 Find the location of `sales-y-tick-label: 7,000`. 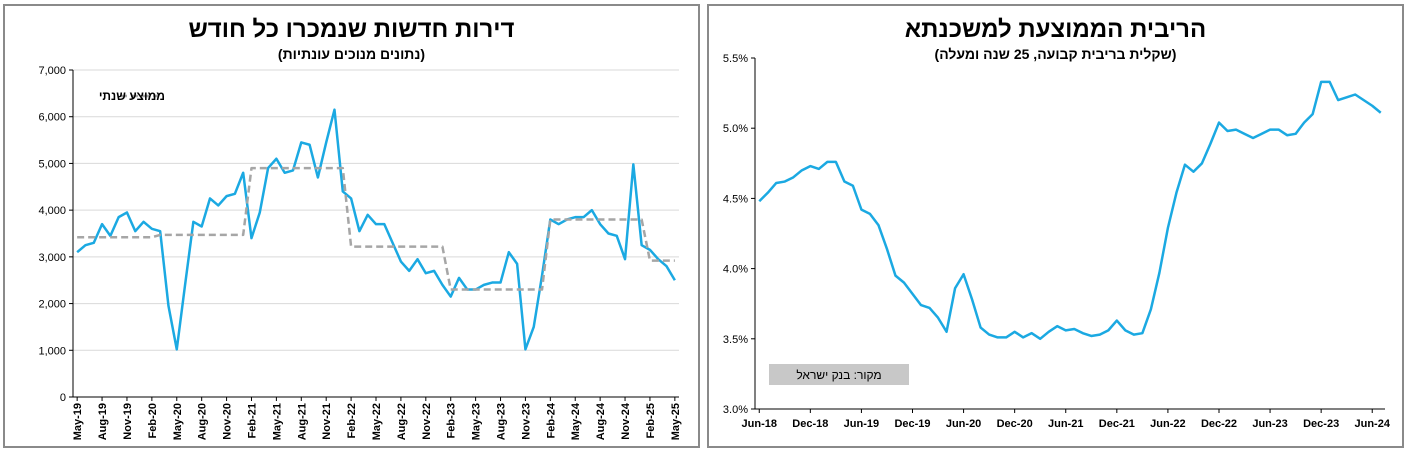

sales-y-tick-label: 7,000 is located at coordinates (52, 71).